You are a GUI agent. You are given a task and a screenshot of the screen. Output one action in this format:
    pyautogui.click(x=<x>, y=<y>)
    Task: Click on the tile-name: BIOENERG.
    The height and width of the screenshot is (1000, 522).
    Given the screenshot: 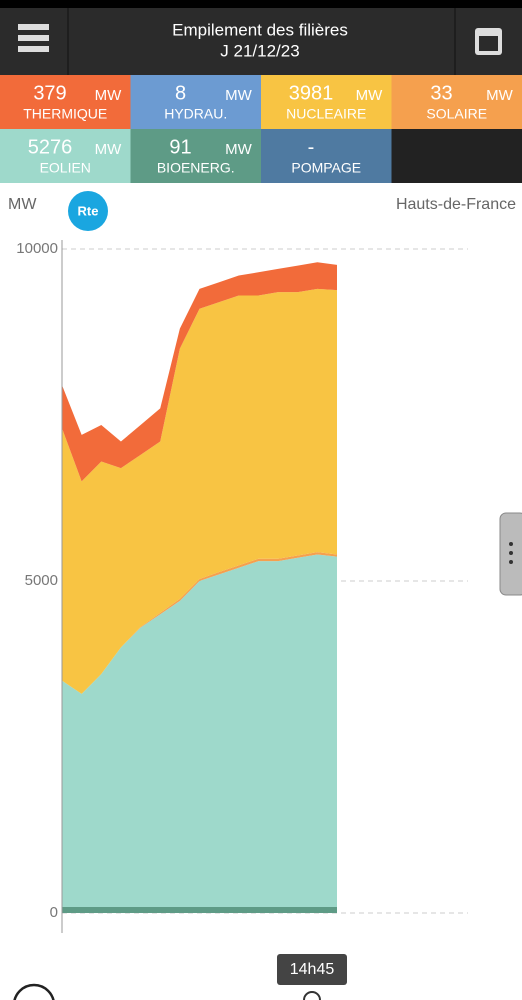 What is the action you would take?
    pyautogui.click(x=196, y=168)
    